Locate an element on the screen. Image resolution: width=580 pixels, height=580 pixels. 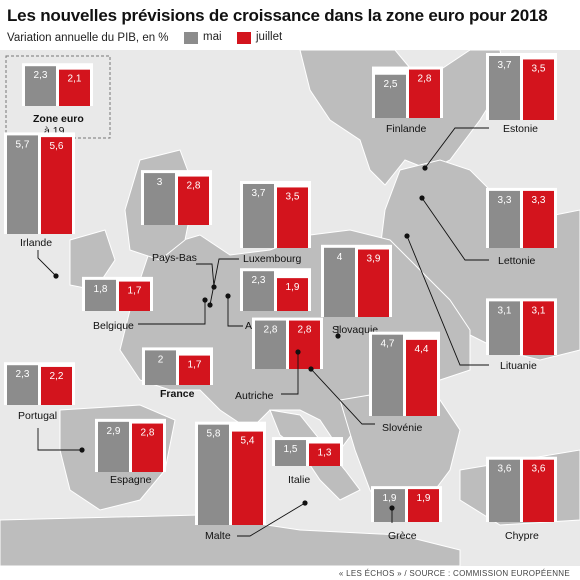
value-label-mai-lettonie: 3,3 is located at coordinates (505, 200).